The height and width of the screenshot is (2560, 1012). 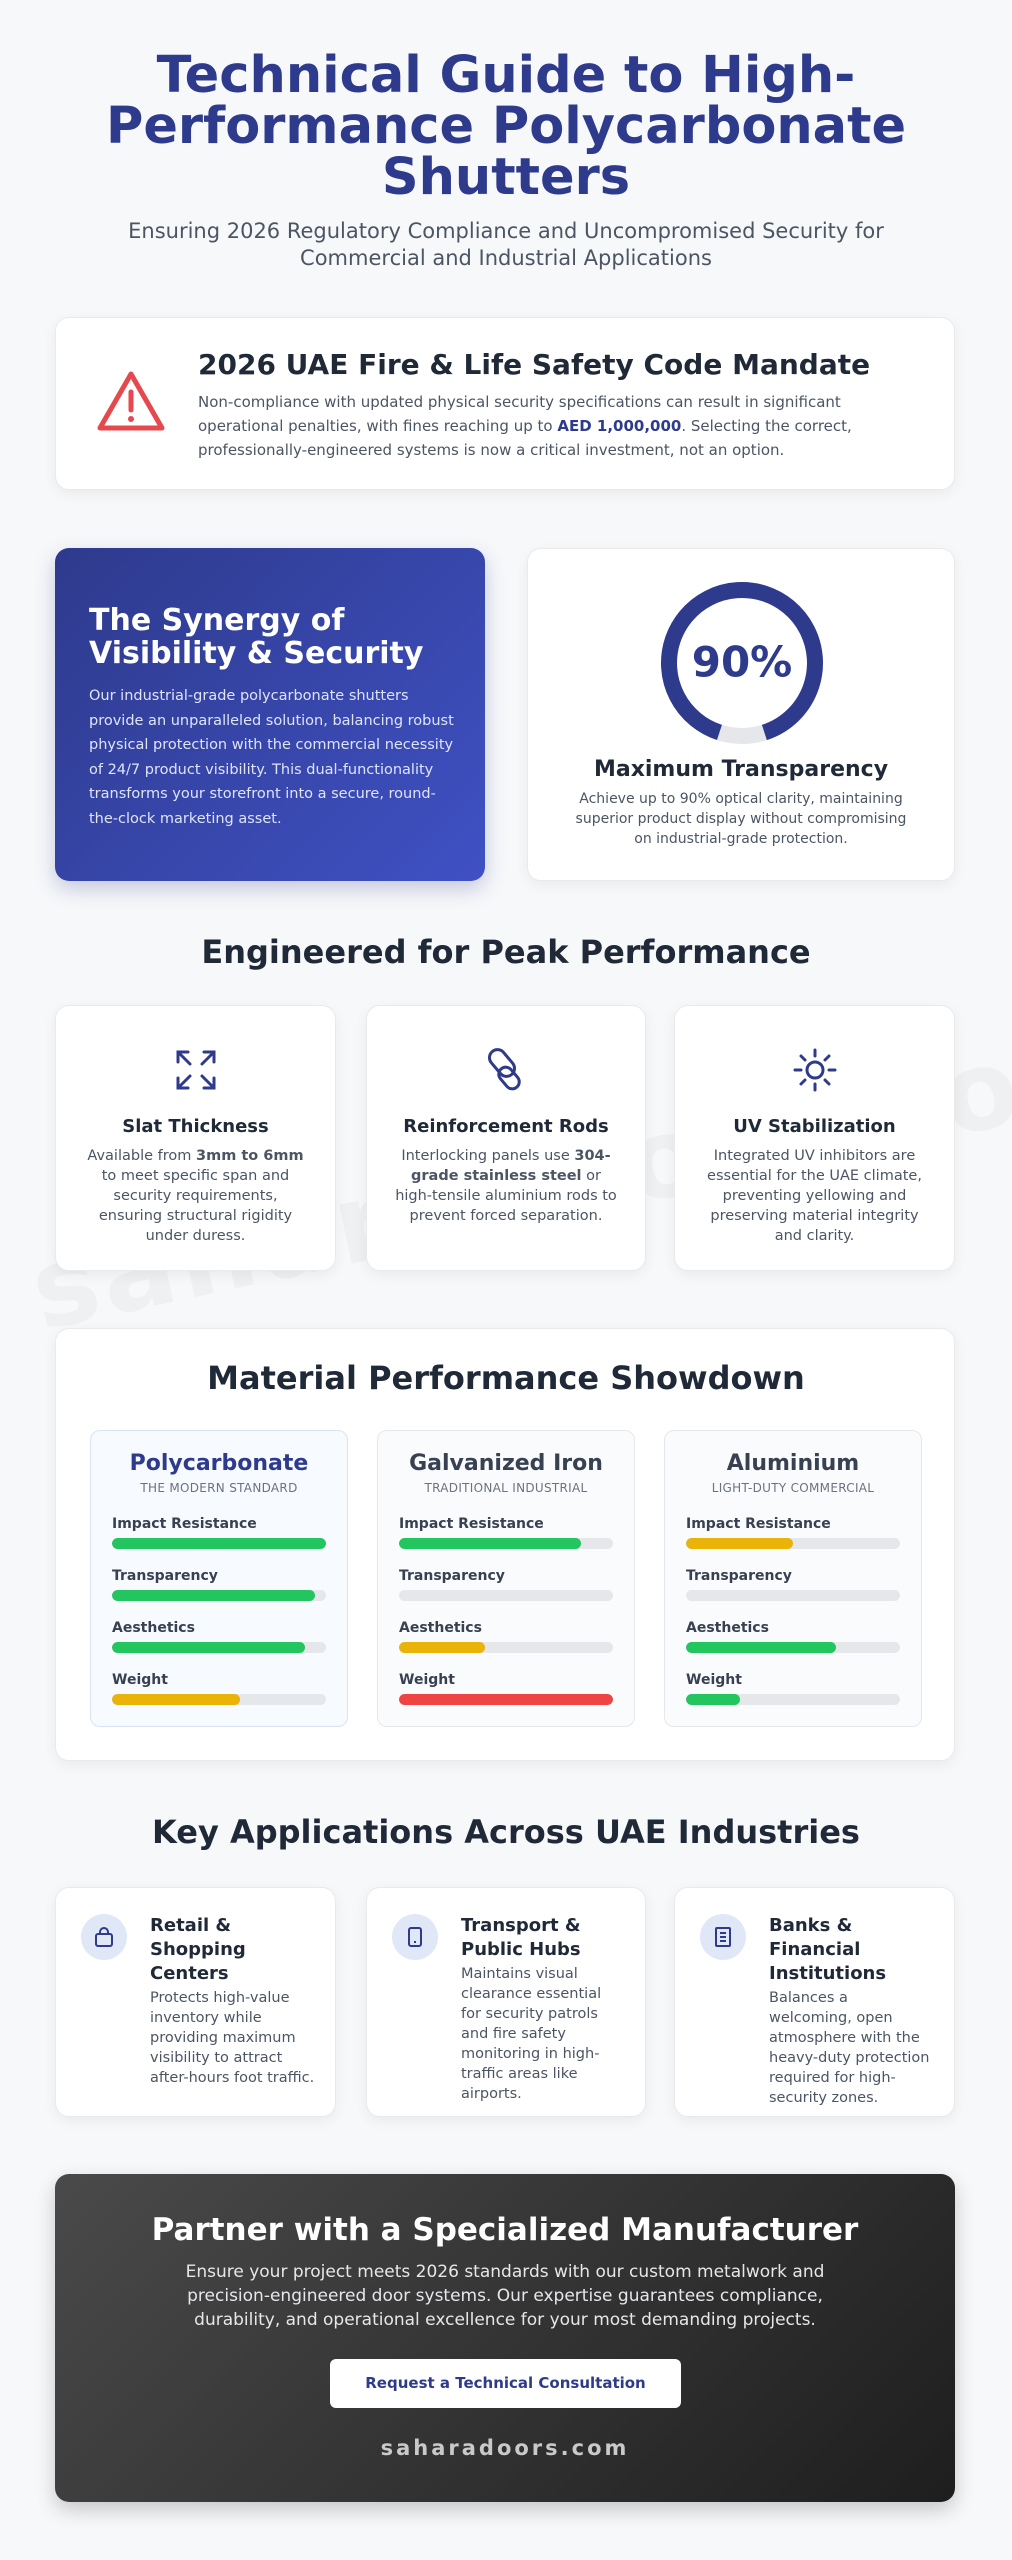 I want to click on brand: saharadoors.com, so click(x=505, y=2448).